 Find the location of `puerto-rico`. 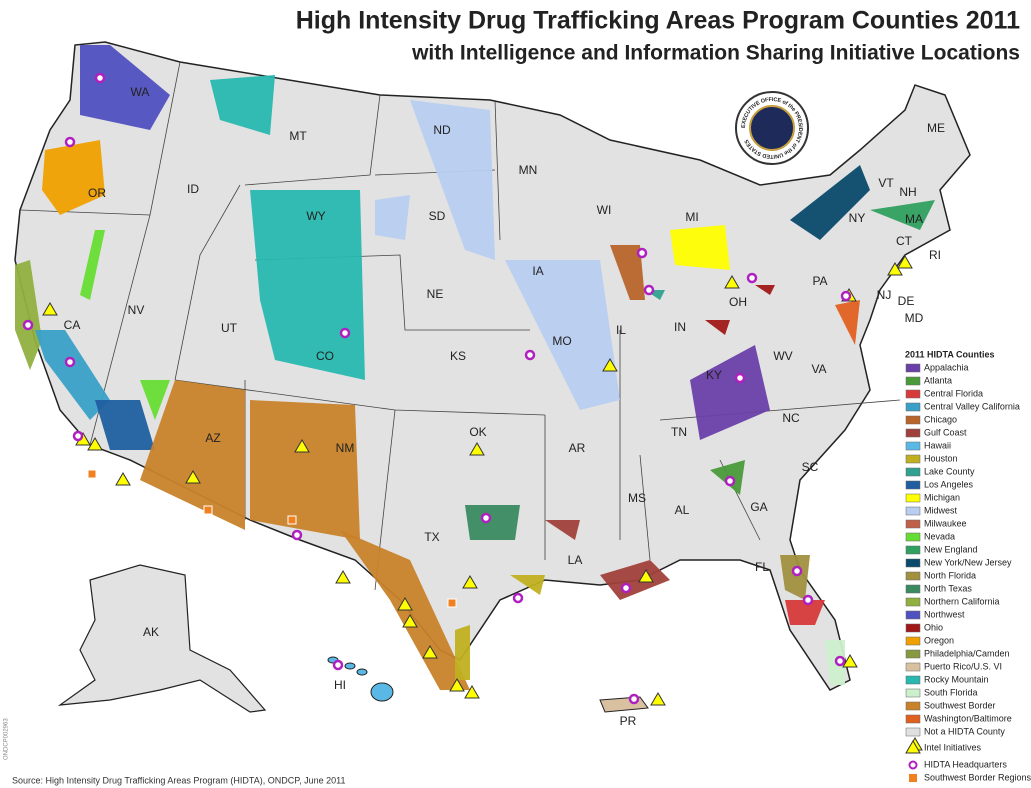

puerto-rico is located at coordinates (624, 704).